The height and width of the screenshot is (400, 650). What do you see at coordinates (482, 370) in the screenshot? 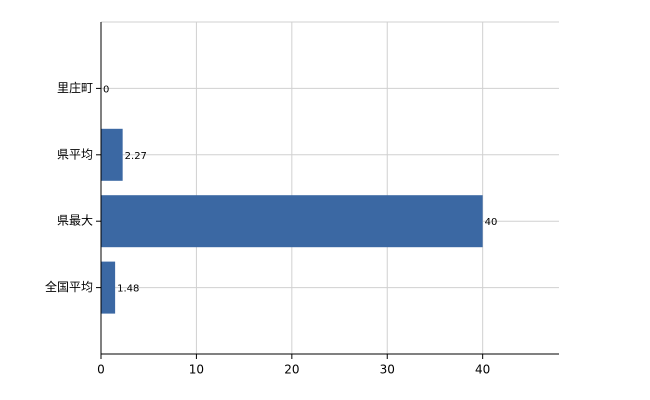
I see `x-tick-label: 40` at bounding box center [482, 370].